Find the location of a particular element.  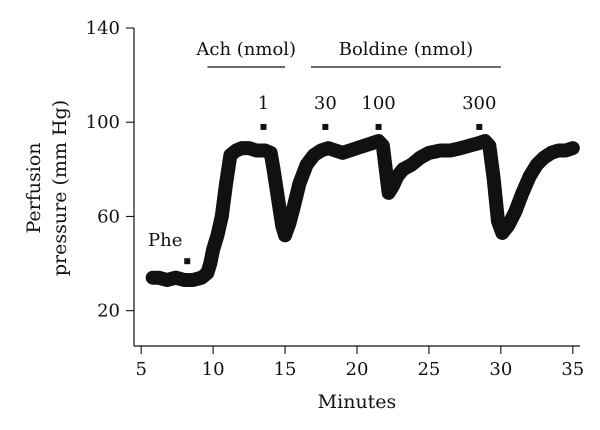

annotation-label-0: Phe is located at coordinates (165, 240).